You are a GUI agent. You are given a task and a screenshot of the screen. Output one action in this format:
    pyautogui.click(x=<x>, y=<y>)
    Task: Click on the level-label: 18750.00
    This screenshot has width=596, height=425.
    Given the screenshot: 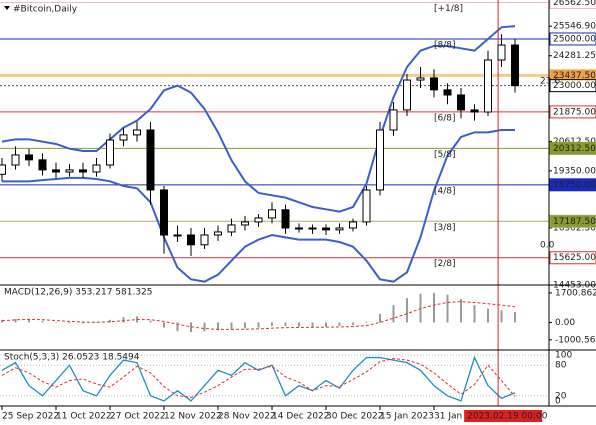 What is the action you would take?
    pyautogui.click(x=574, y=185)
    